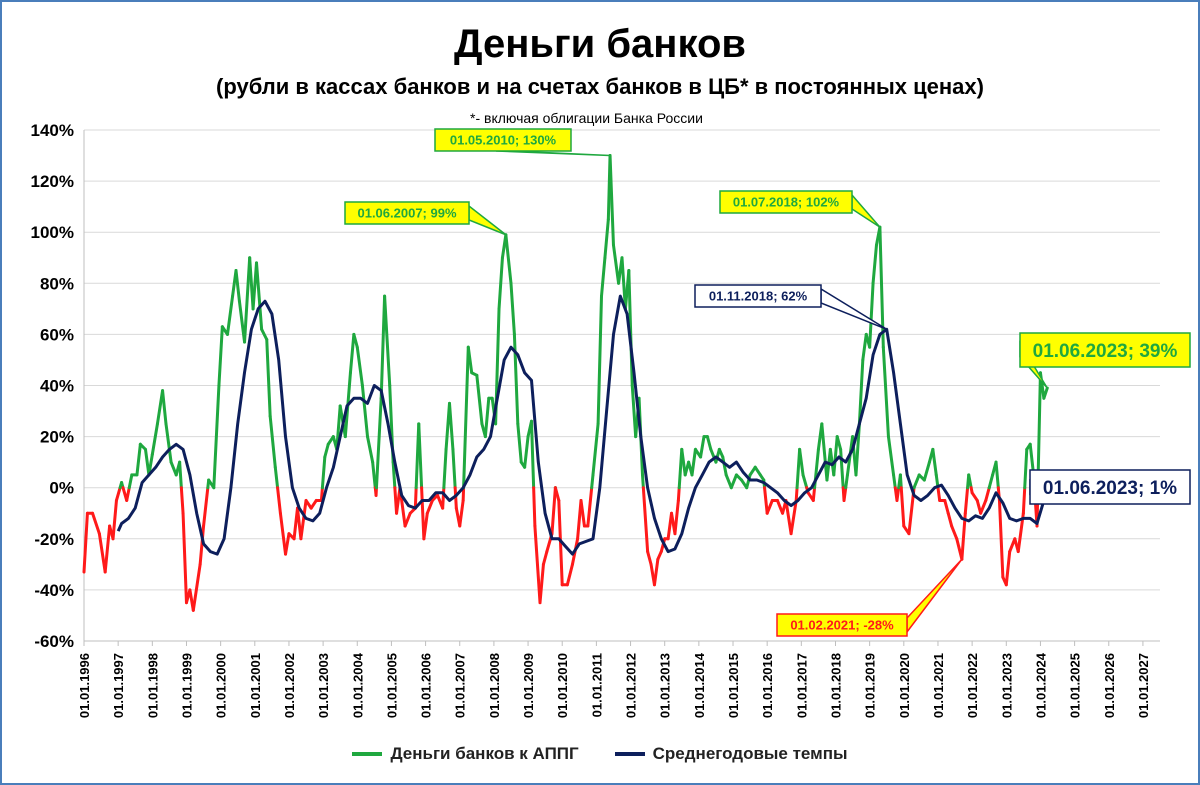 This screenshot has width=1200, height=785. I want to click on x-tick-label: 01.01.2020, so click(904, 685).